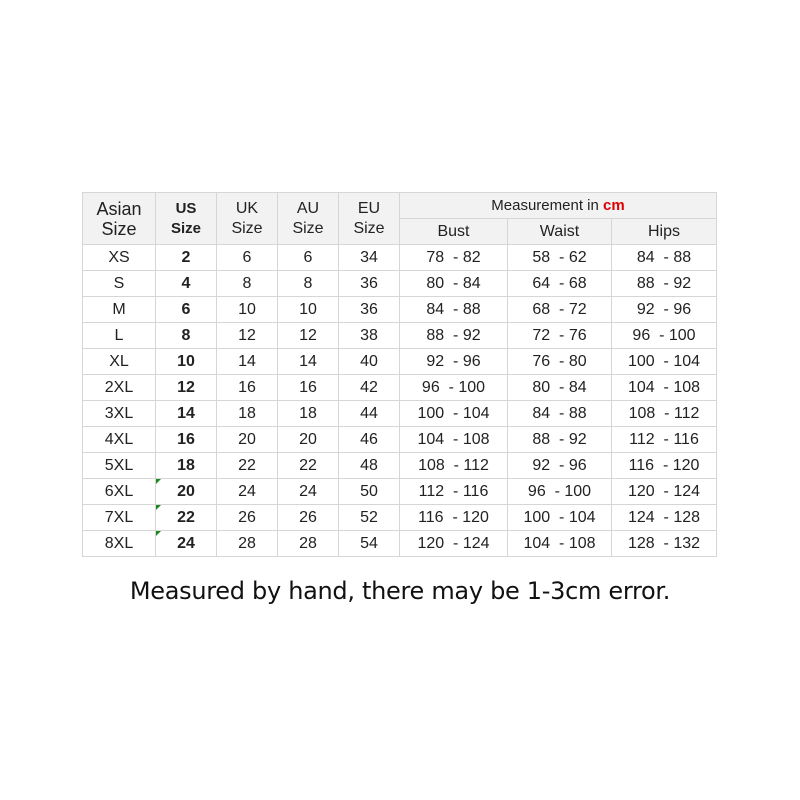 Image resolution: width=800 pixels, height=800 pixels. I want to click on table-row: S 4 8 8 36 80 - 84 64 - 68 88 - 92, so click(399, 283).